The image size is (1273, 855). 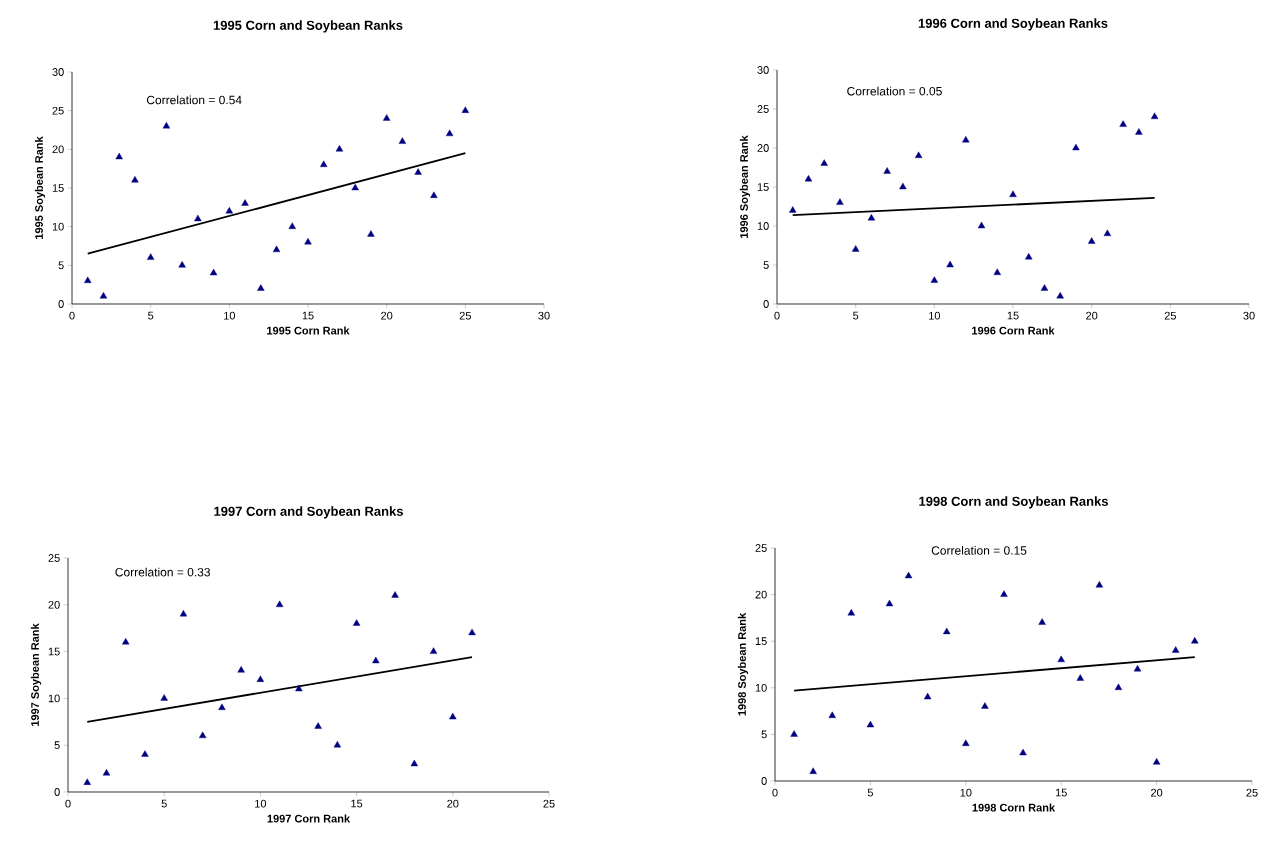 I want to click on y-axis-title: 1997 Soybean Rank, so click(x=36, y=674).